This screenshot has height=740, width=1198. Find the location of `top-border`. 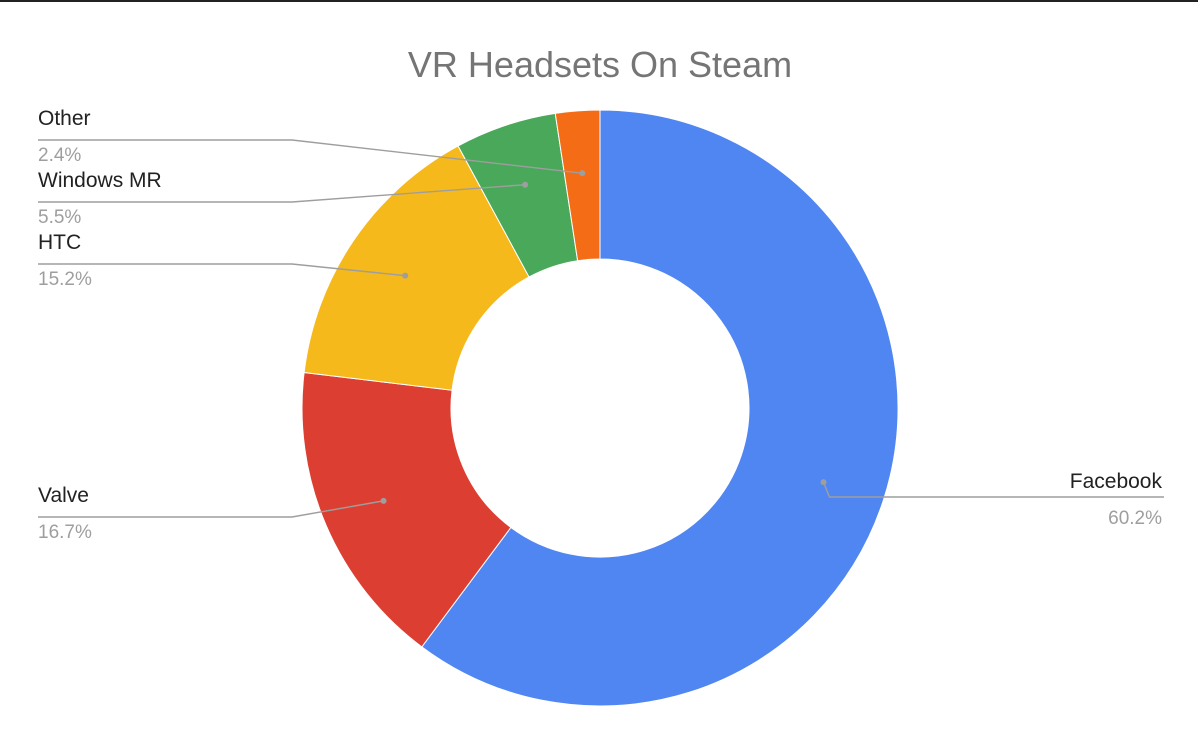

top-border is located at coordinates (599, 1).